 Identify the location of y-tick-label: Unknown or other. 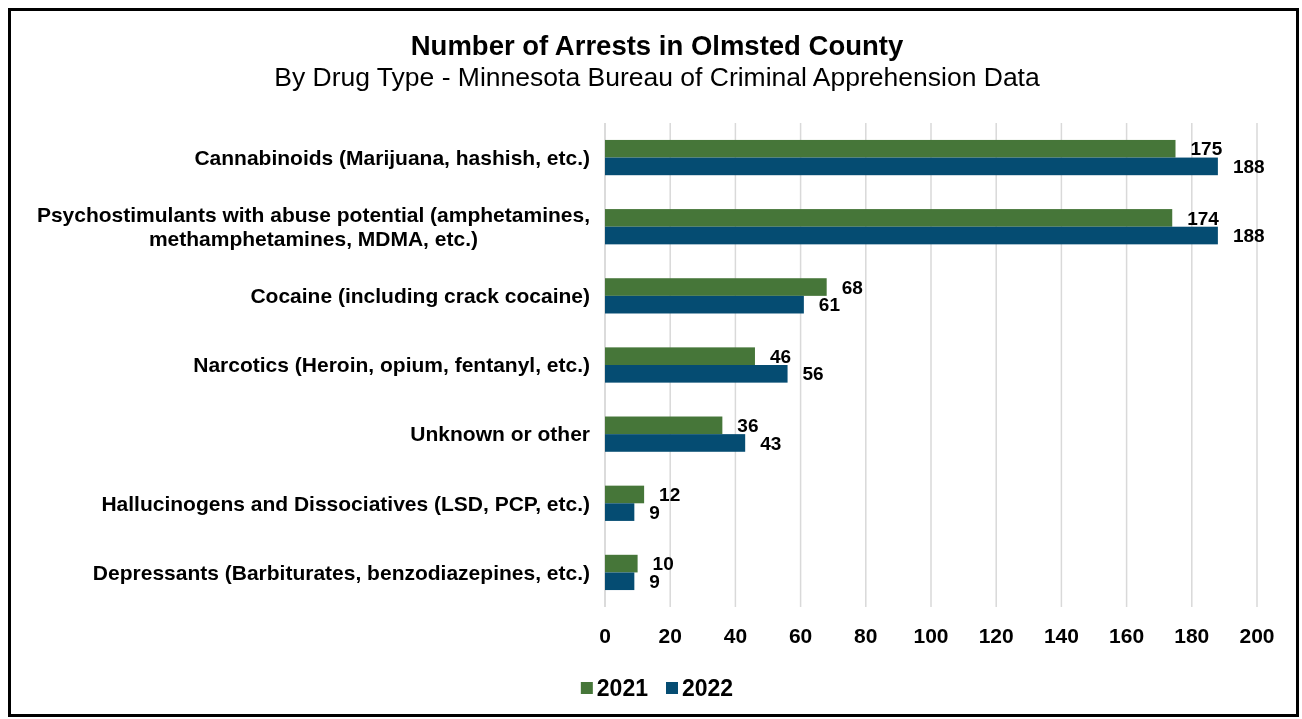
(500, 434).